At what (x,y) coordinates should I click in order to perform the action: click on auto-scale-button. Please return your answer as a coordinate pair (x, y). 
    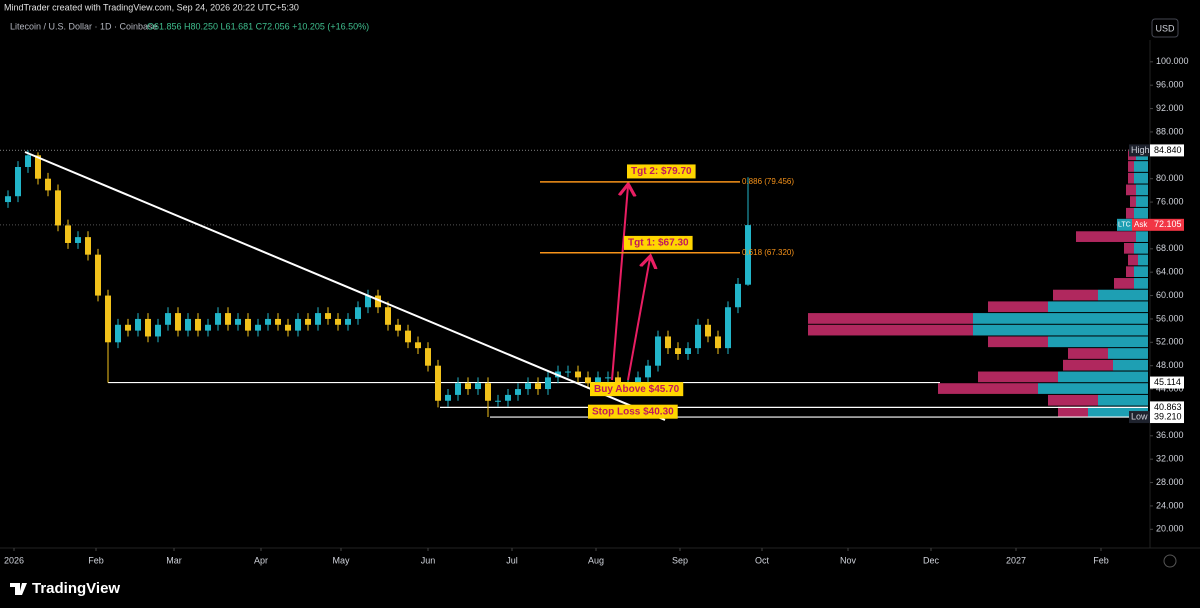
    Looking at the image, I should click on (1170, 561).